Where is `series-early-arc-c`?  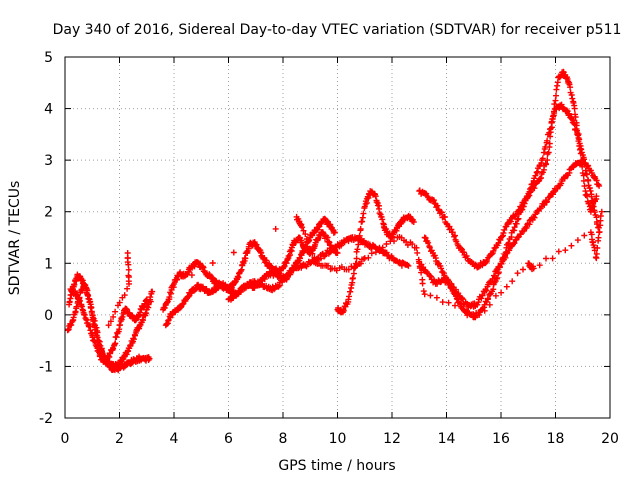 series-early-arc-c is located at coordinates (108, 325).